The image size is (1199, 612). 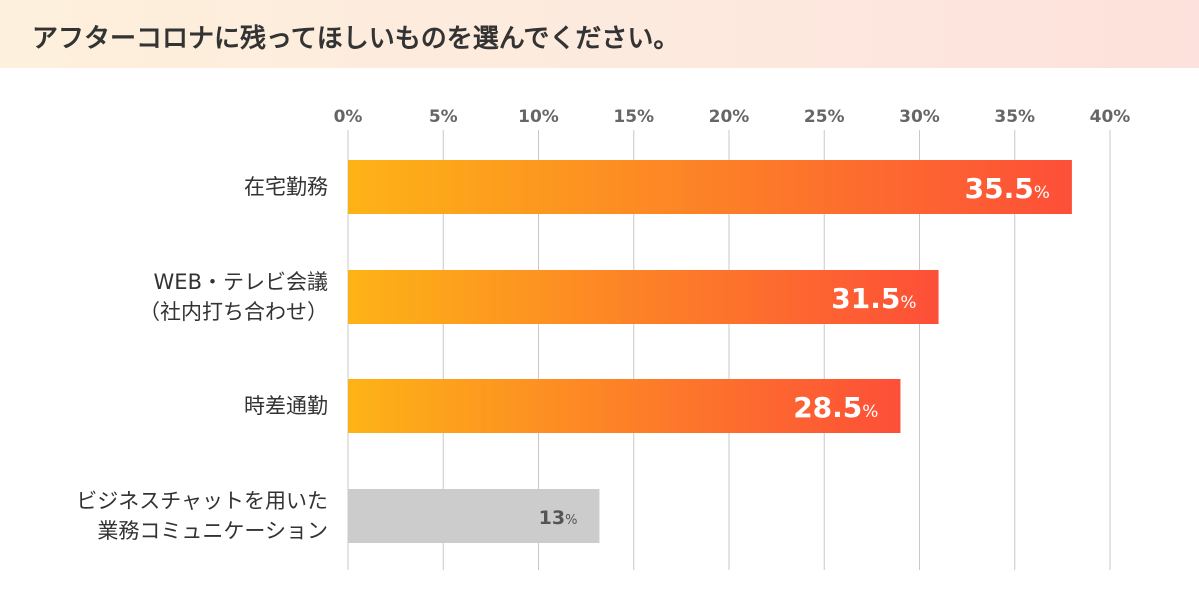 I want to click on x-tick-label: 20%, so click(x=729, y=117).